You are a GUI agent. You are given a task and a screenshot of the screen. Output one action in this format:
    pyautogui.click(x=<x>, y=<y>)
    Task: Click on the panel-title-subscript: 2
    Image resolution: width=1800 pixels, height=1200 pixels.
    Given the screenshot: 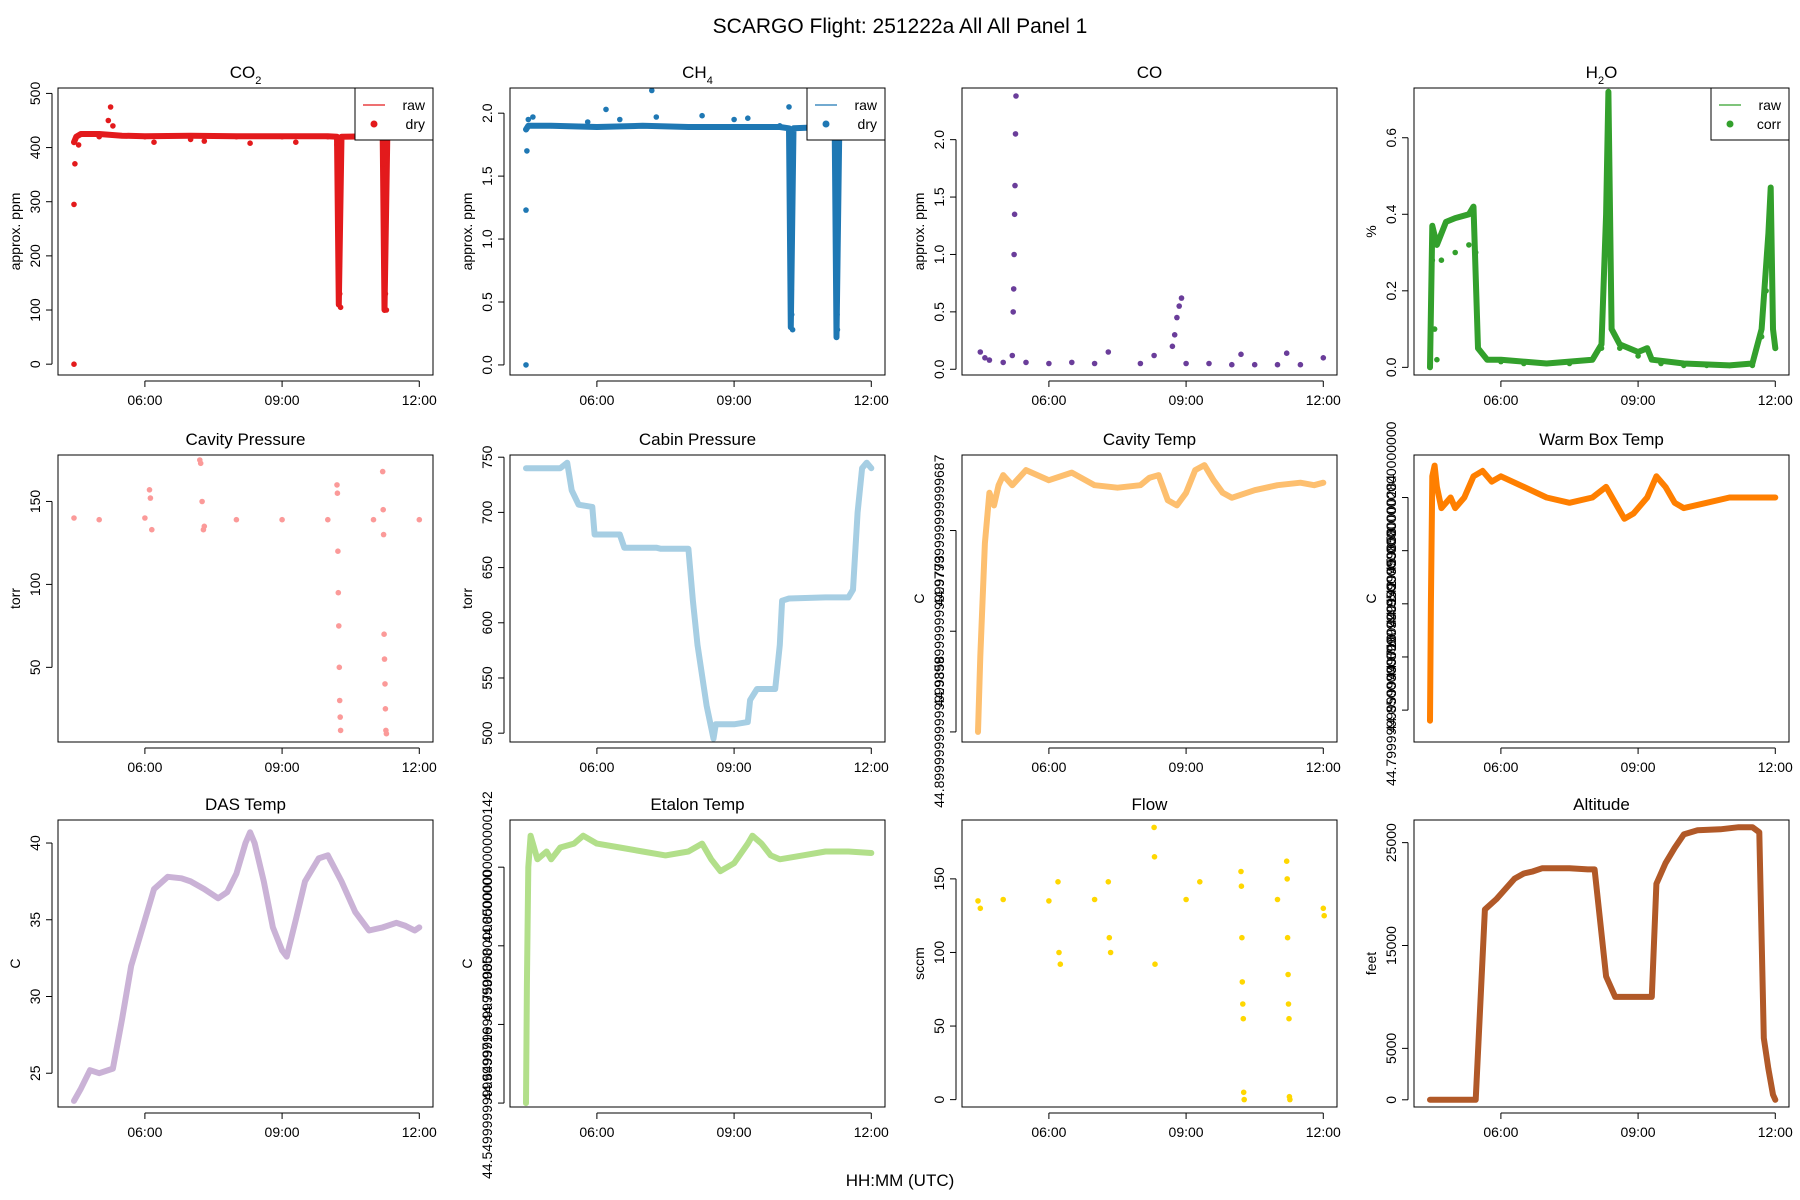 What is the action you would take?
    pyautogui.click(x=1601, y=81)
    